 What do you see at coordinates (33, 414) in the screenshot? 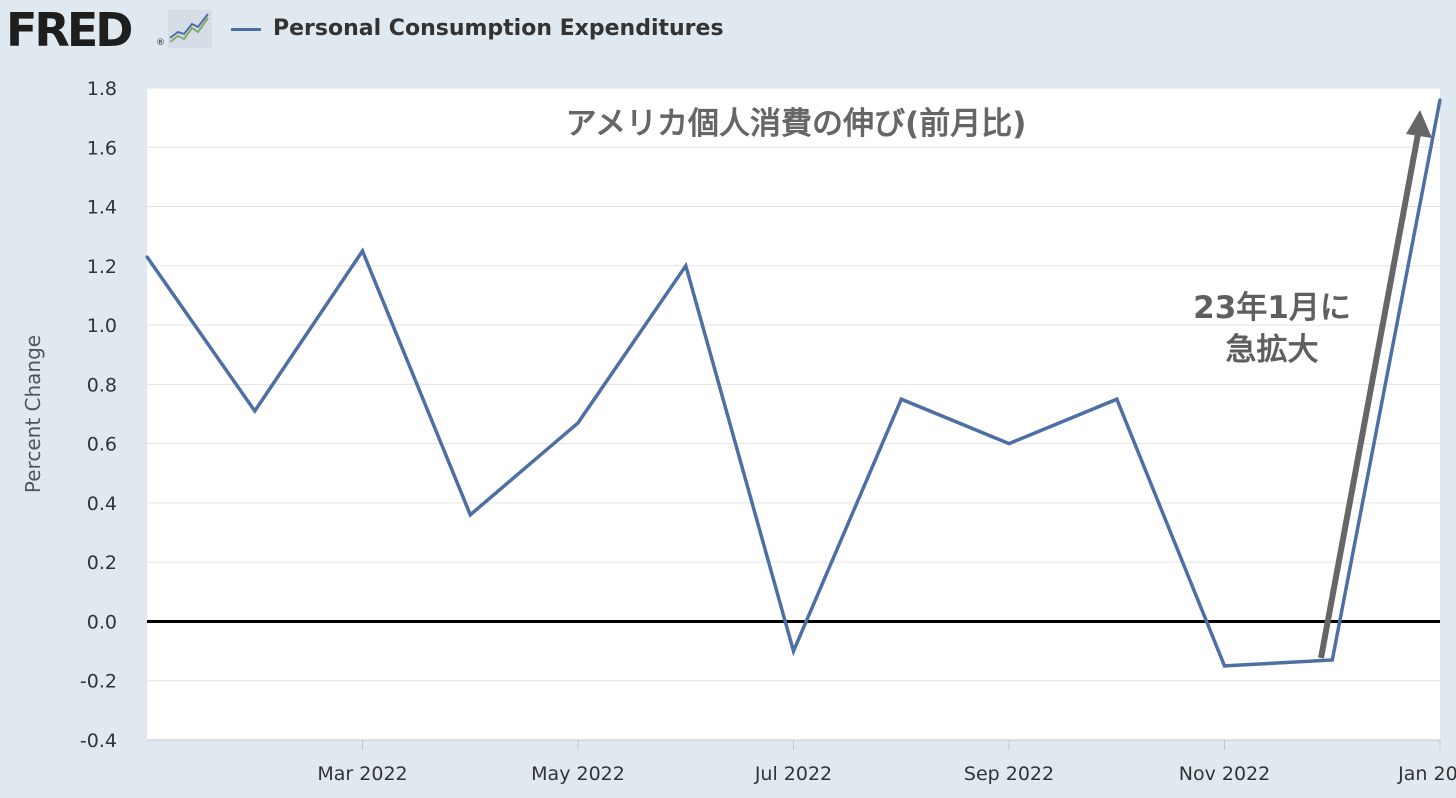
I see `y-axis-label: Percent Change` at bounding box center [33, 414].